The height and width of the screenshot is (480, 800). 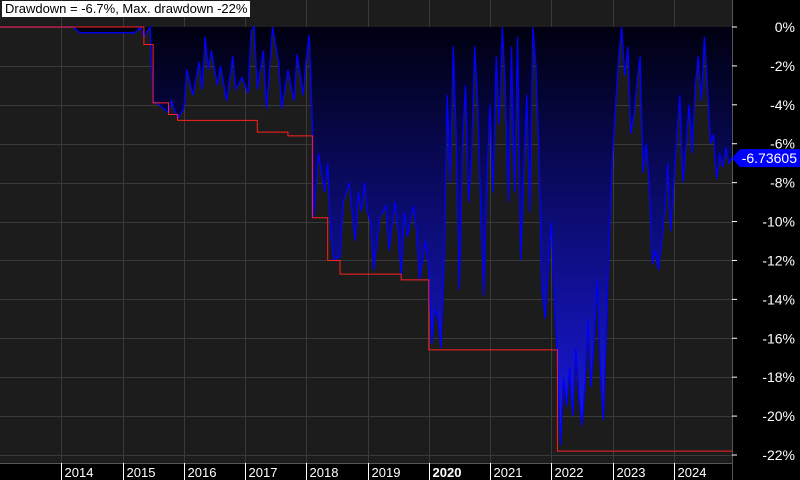 I want to click on y-tick-label: -6%, so click(x=782, y=144).